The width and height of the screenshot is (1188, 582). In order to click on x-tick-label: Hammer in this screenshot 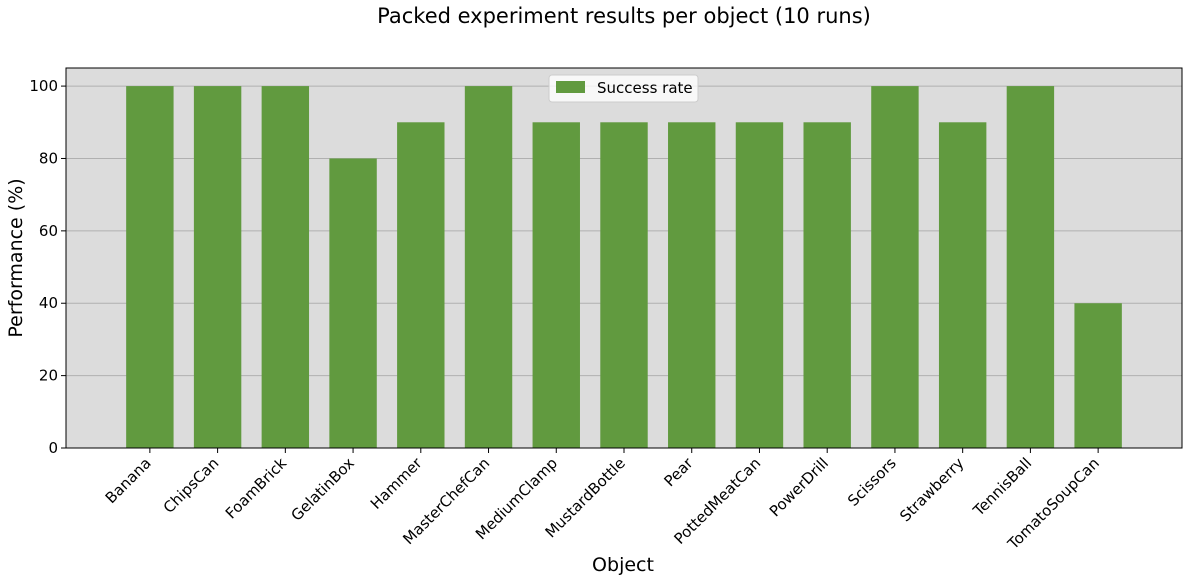, I will do `click(396, 483)`.